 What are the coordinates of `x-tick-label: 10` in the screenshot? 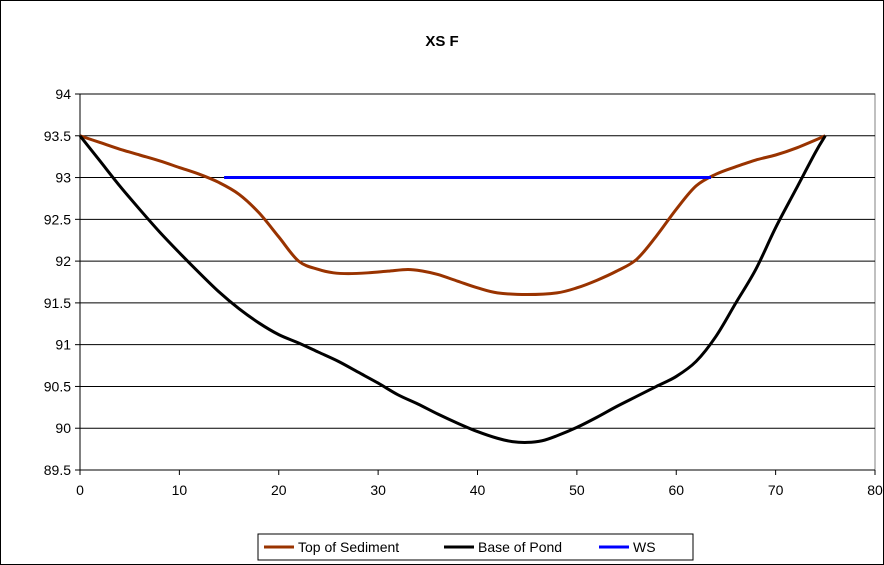 It's located at (180, 490).